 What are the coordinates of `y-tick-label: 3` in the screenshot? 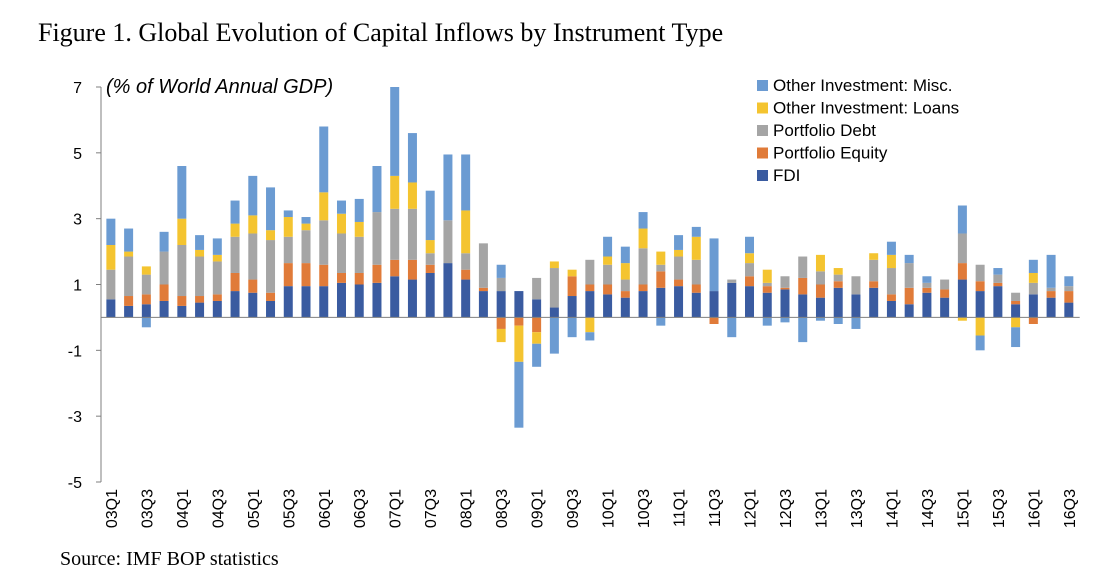 It's located at (77, 220).